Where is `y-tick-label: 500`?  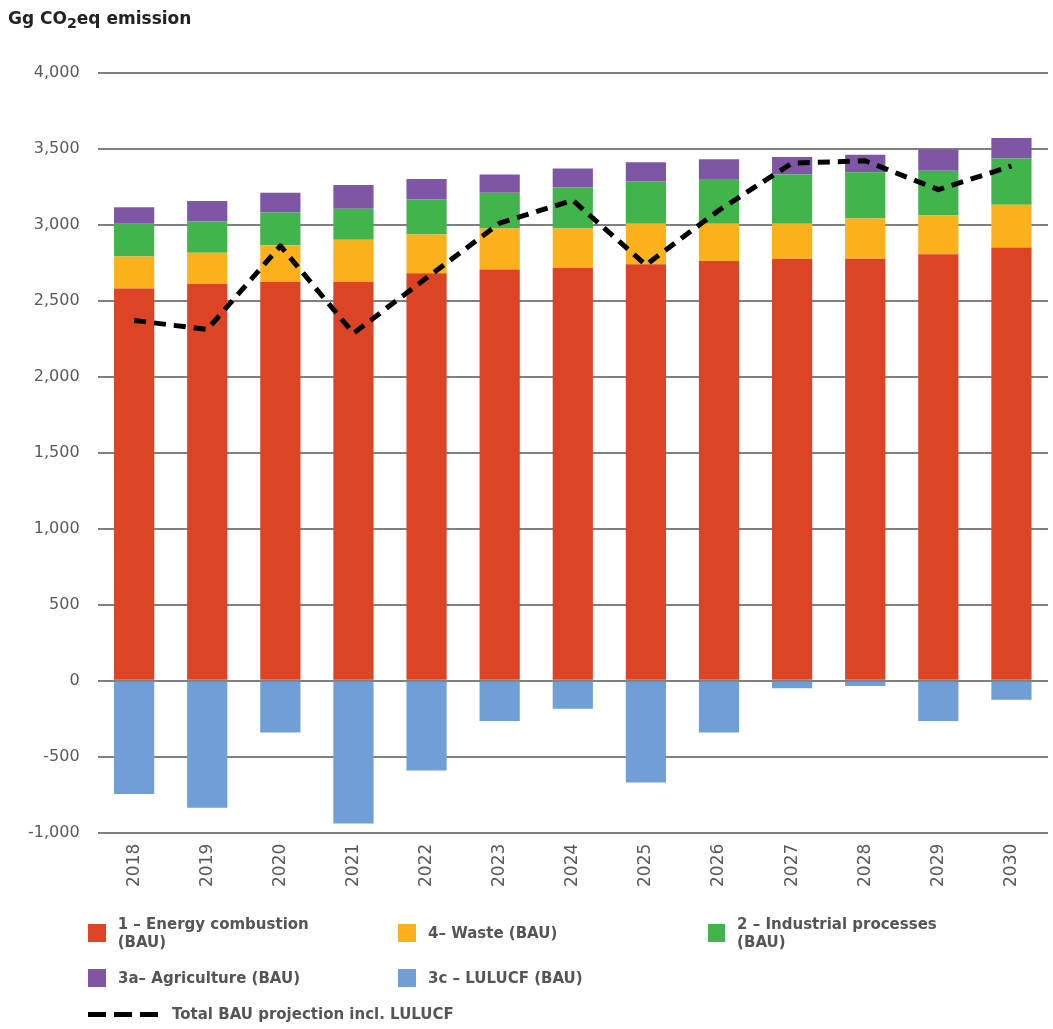 y-tick-label: 500 is located at coordinates (64, 603).